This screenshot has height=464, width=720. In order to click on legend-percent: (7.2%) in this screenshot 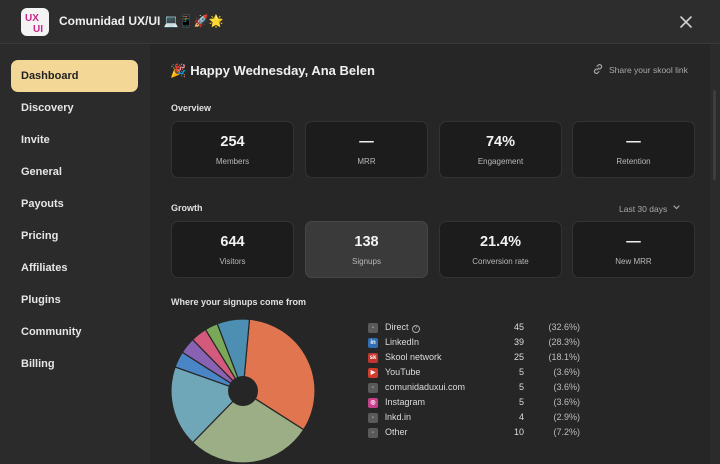, I will do `click(566, 432)`.